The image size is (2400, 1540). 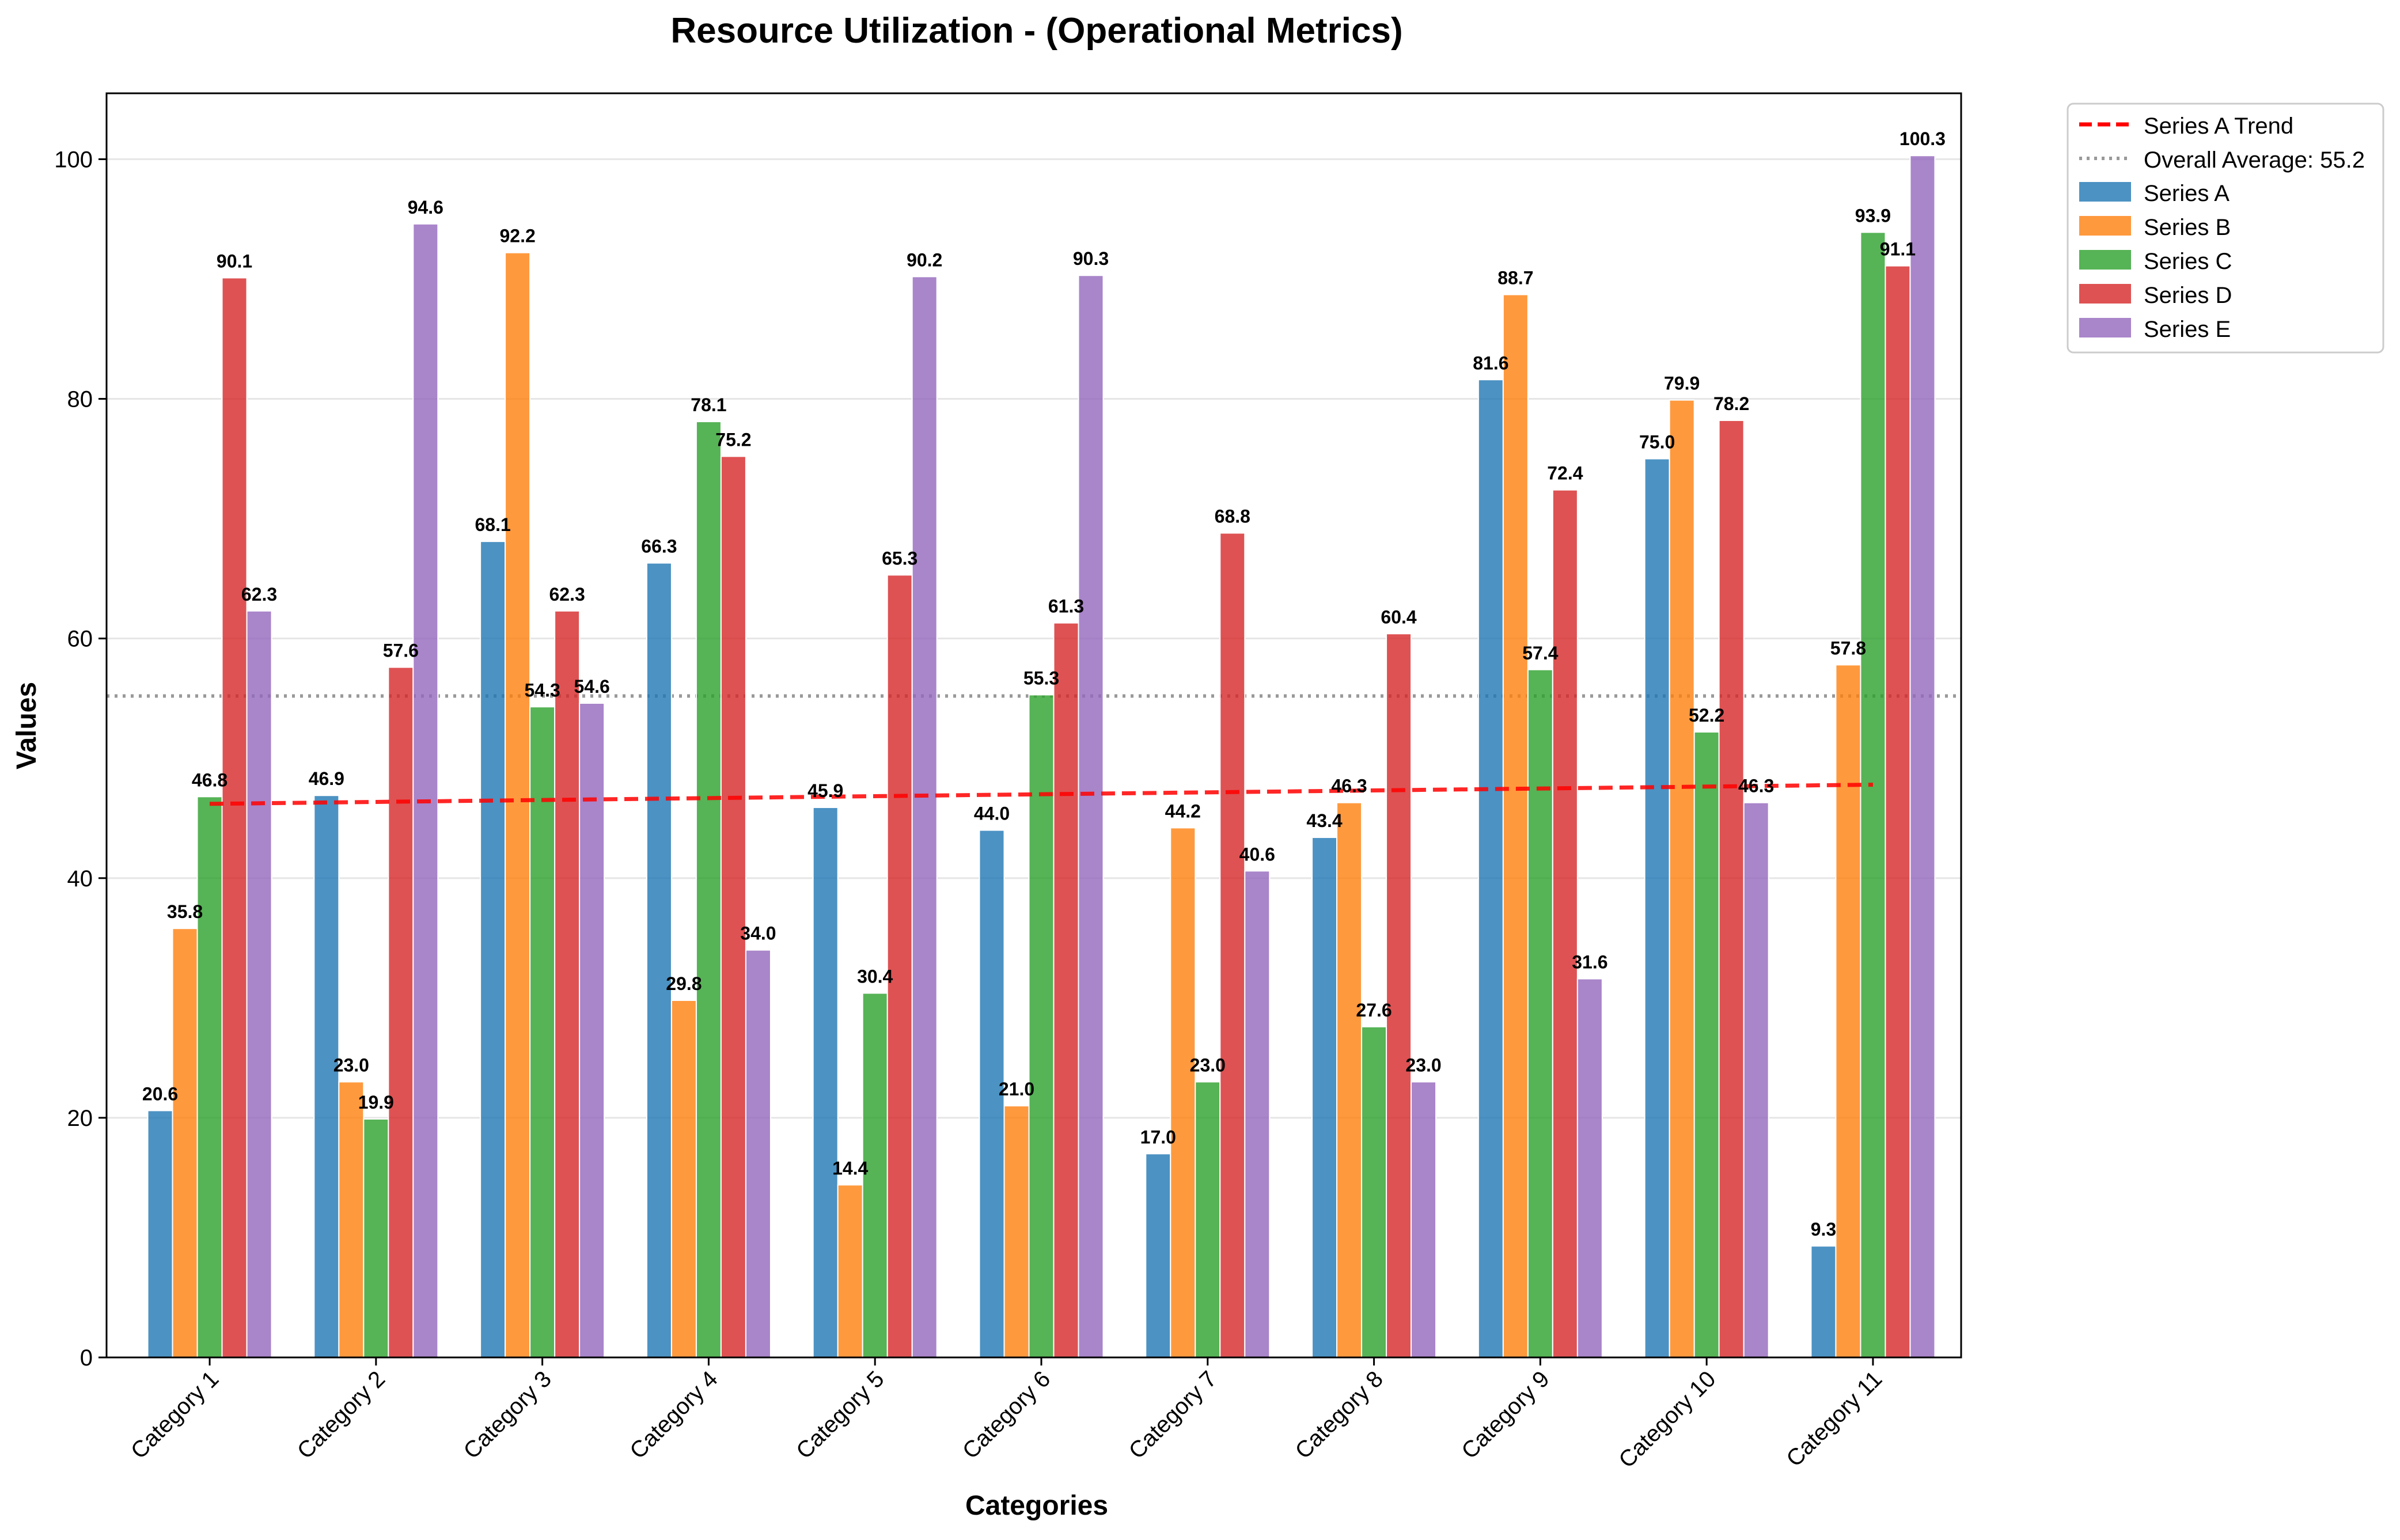 I want to click on legend-frame, so click(x=2225, y=229).